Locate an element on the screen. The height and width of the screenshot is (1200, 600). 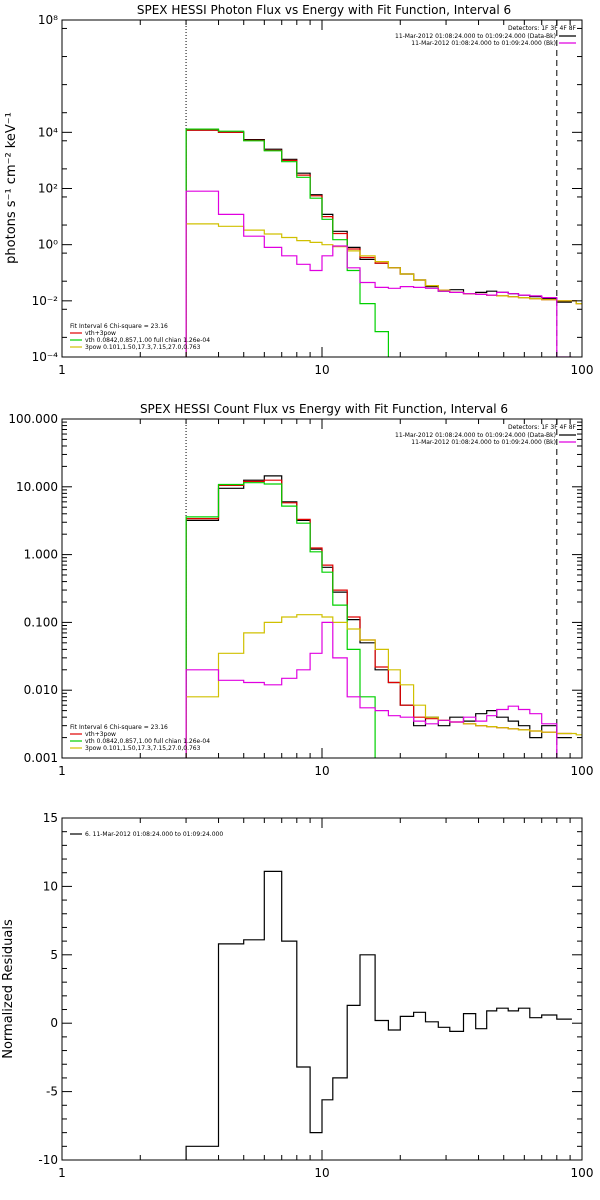
photon-flux-y-tick-label: 10² is located at coordinates (48, 189).